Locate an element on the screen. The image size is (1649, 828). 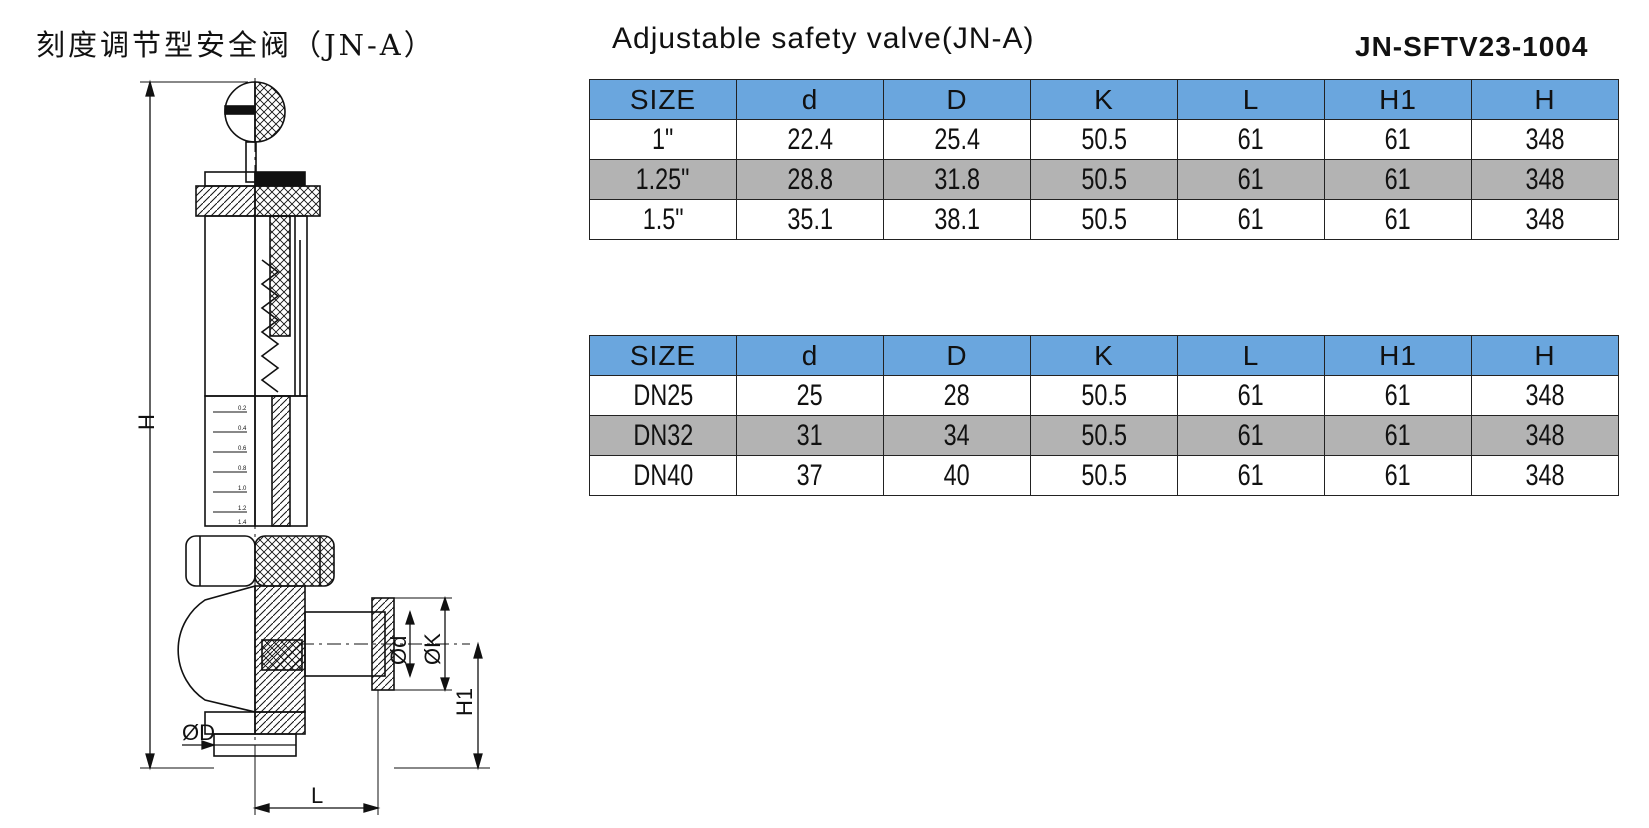
header-cell: H1 is located at coordinates (1398, 99).